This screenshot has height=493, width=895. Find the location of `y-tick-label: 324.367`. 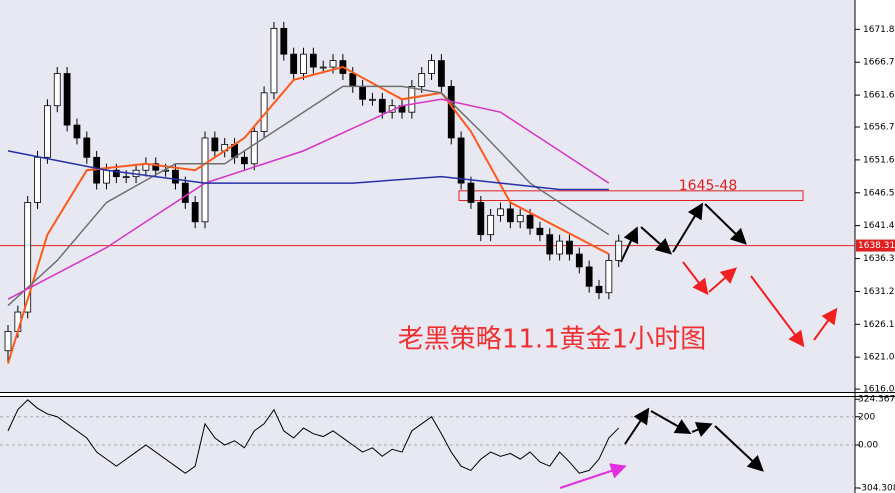

y-tick-label: 324.367 is located at coordinates (876, 400).